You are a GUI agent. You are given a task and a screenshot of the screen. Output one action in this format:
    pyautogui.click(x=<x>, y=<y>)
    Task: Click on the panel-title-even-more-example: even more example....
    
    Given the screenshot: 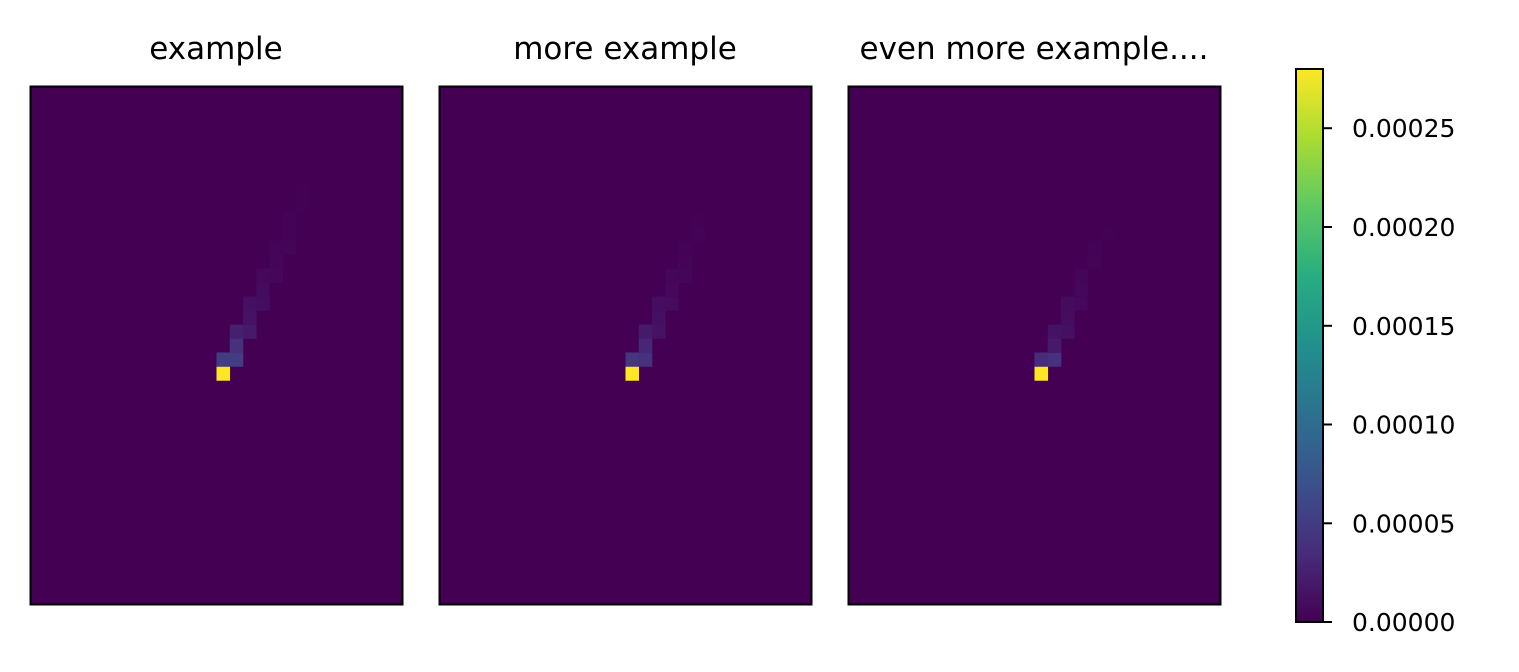 What is the action you would take?
    pyautogui.click(x=1034, y=49)
    